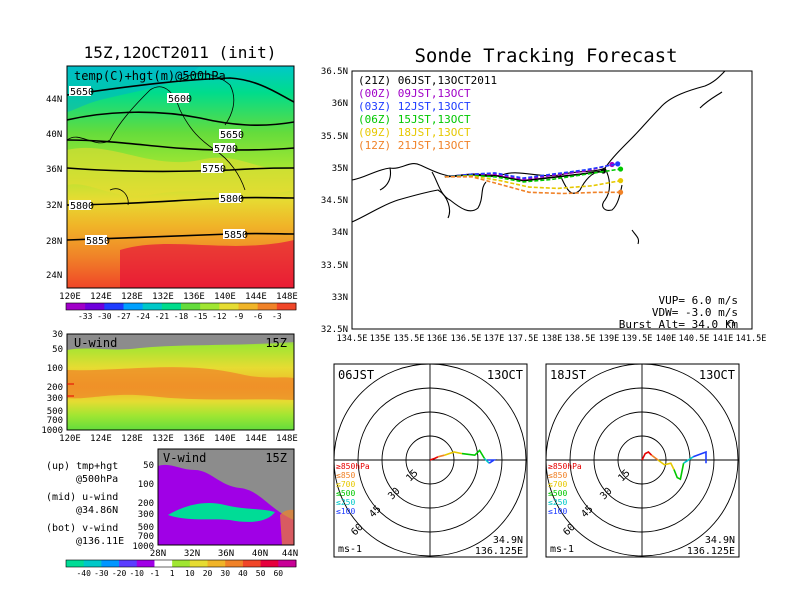 The height and width of the screenshot is (612, 792). I want to click on v-colorbar: -40 -30 -20 -10 -1 1 10 20 30 40 50 60, so click(181, 568).